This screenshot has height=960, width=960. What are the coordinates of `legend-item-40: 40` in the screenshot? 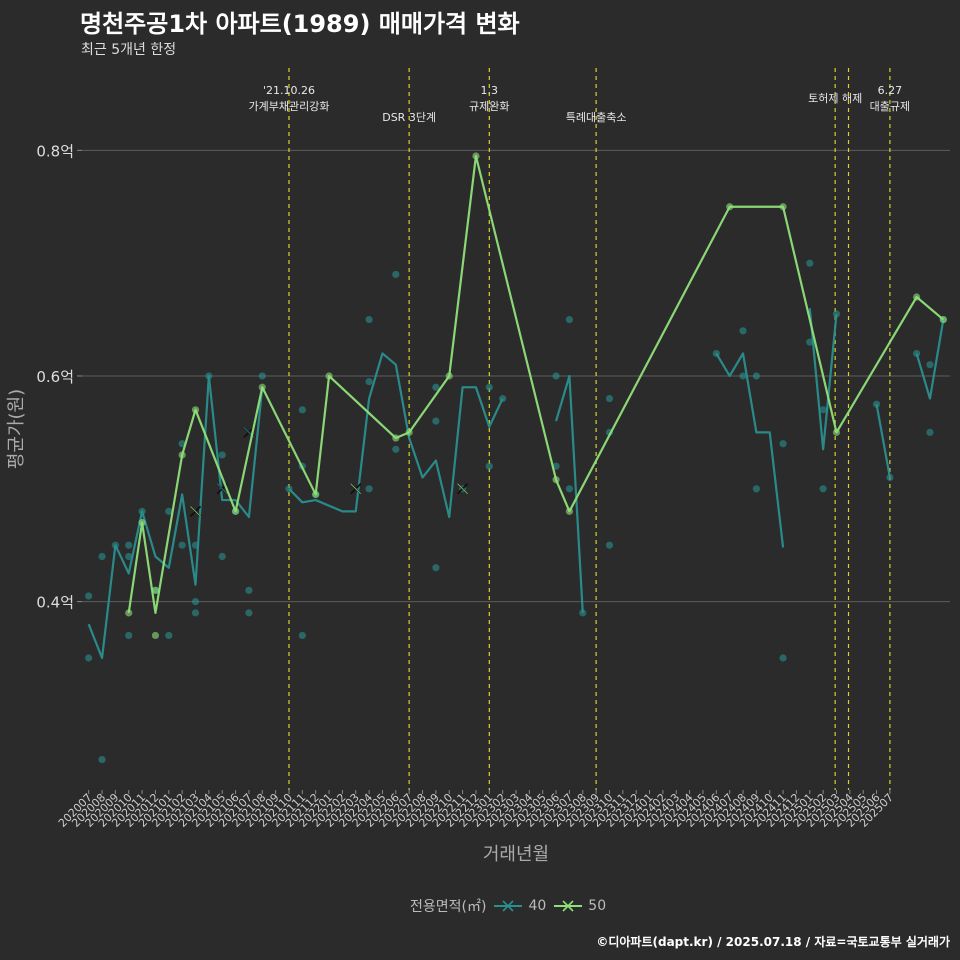 It's located at (520, 906).